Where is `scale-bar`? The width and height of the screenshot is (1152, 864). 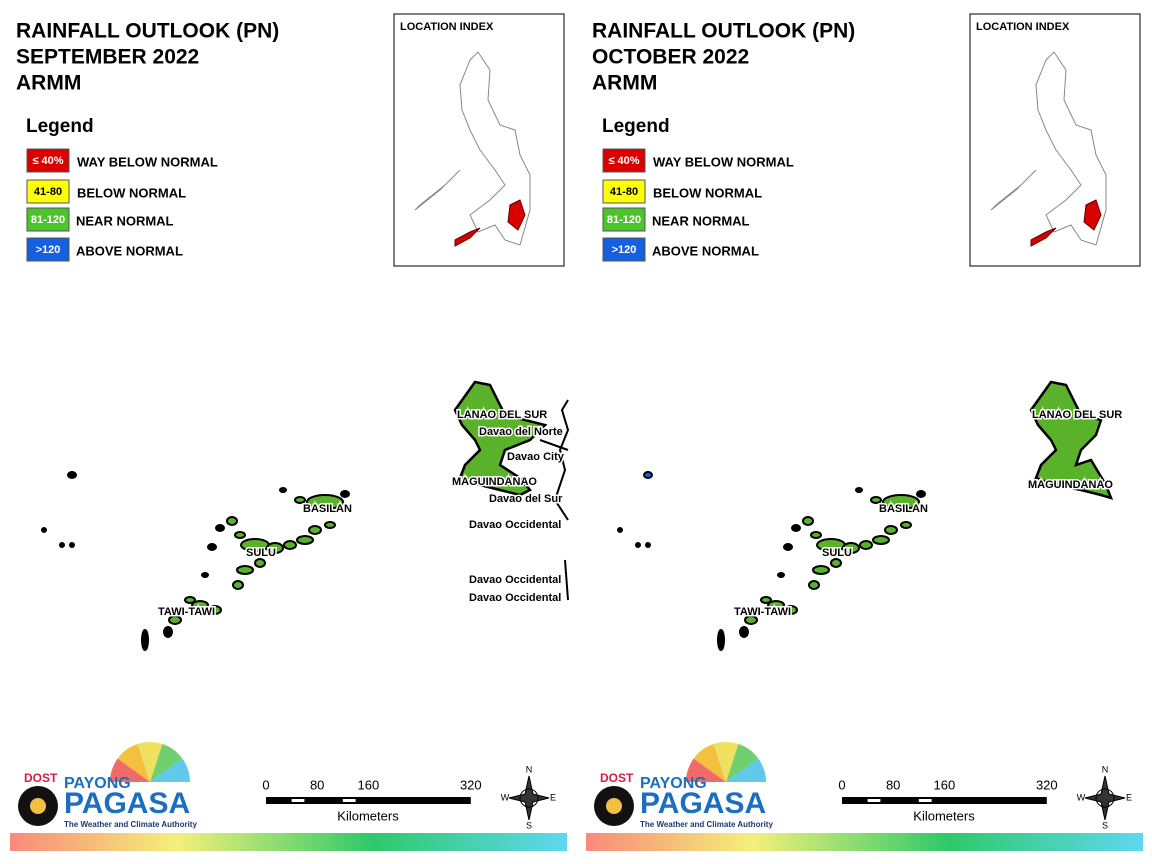 scale-bar is located at coordinates (368, 800).